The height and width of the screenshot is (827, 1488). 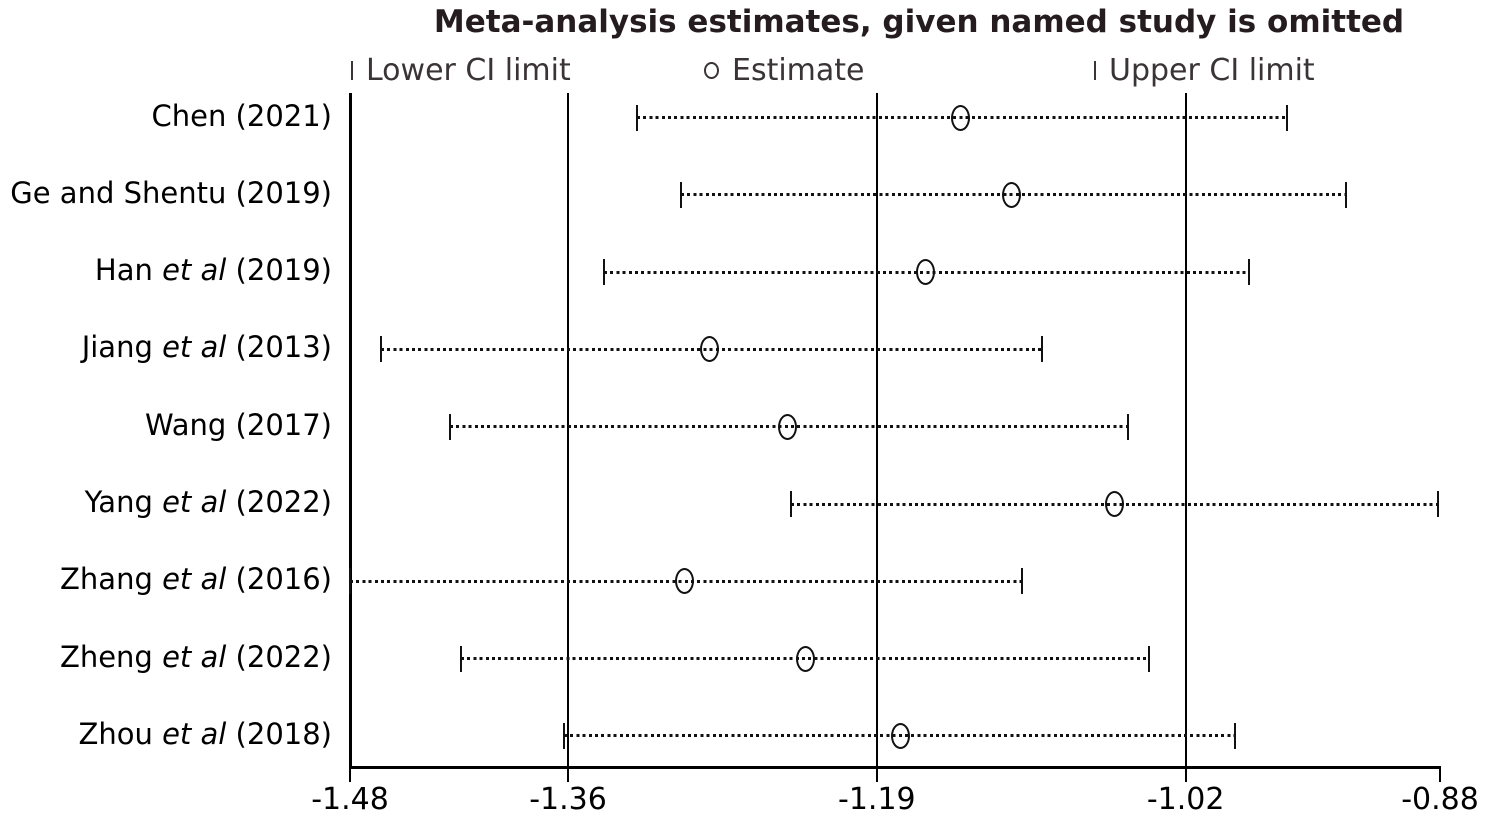 I want to click on study-year: (2013), so click(x=279, y=347).